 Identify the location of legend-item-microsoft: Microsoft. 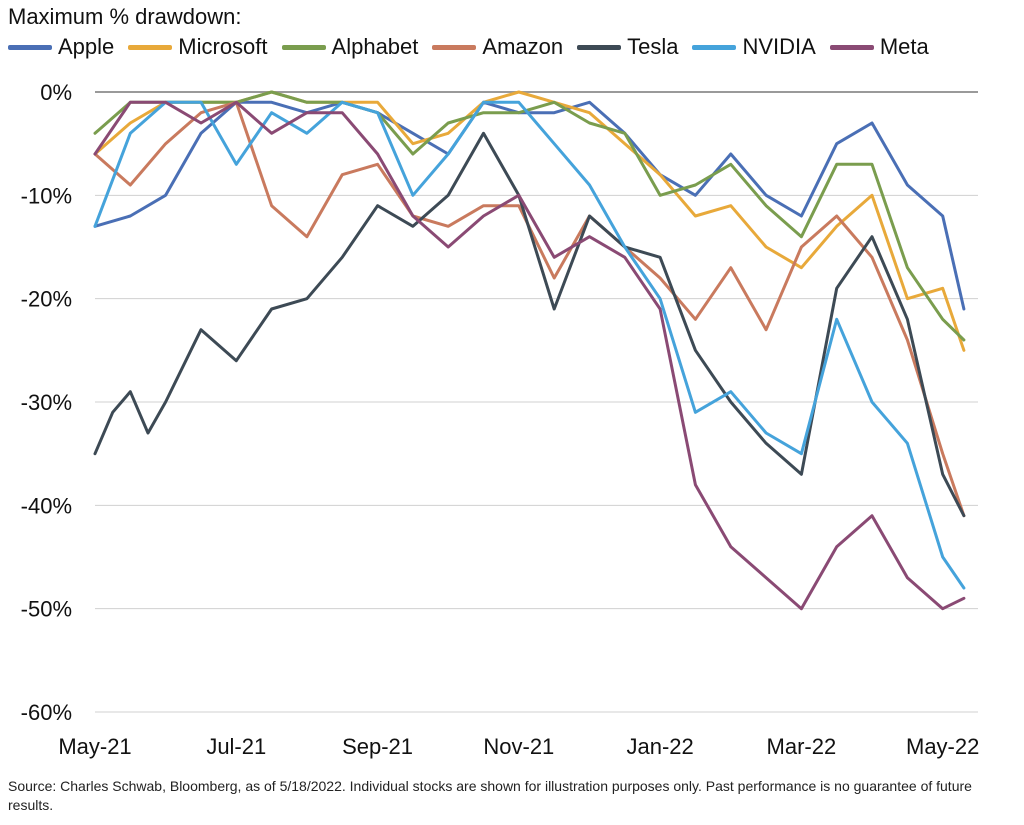
(198, 47).